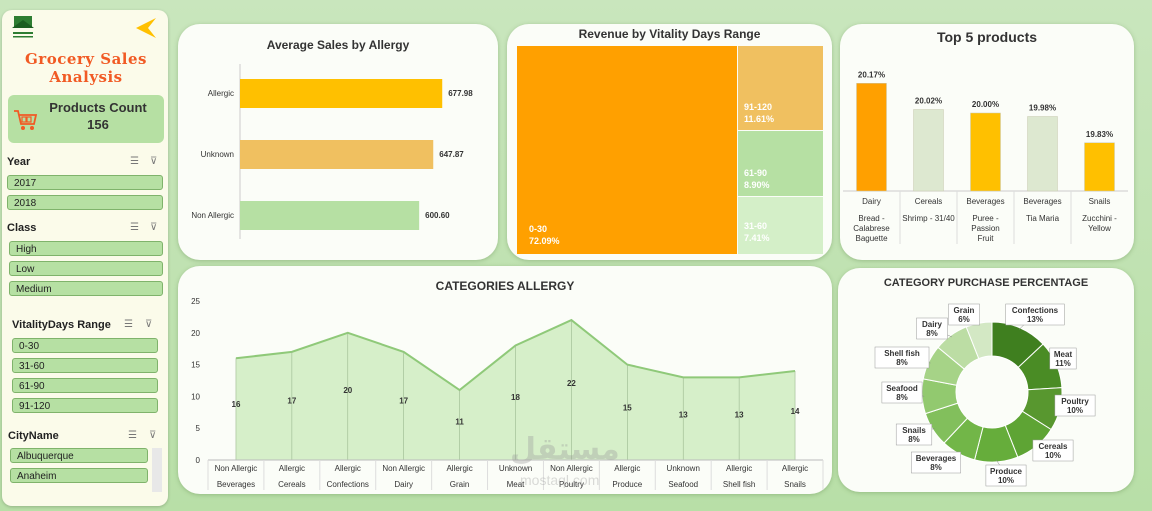  Describe the element at coordinates (451, 154) in the screenshot. I see `bar-value-label: 647.87` at that location.